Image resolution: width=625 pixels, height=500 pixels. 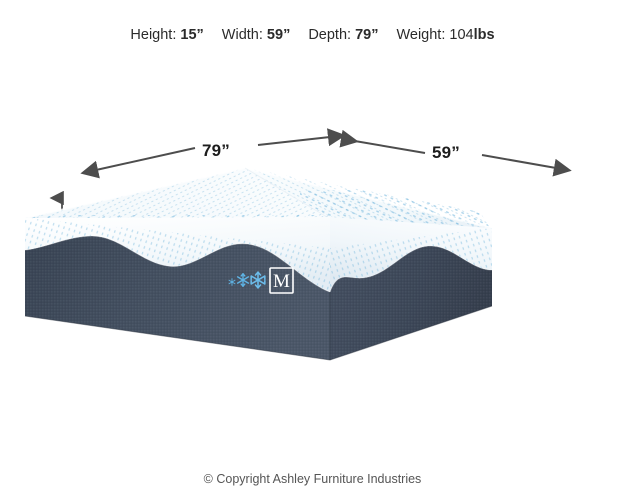 I want to click on spec-depth: Depth: 79”, so click(x=343, y=35).